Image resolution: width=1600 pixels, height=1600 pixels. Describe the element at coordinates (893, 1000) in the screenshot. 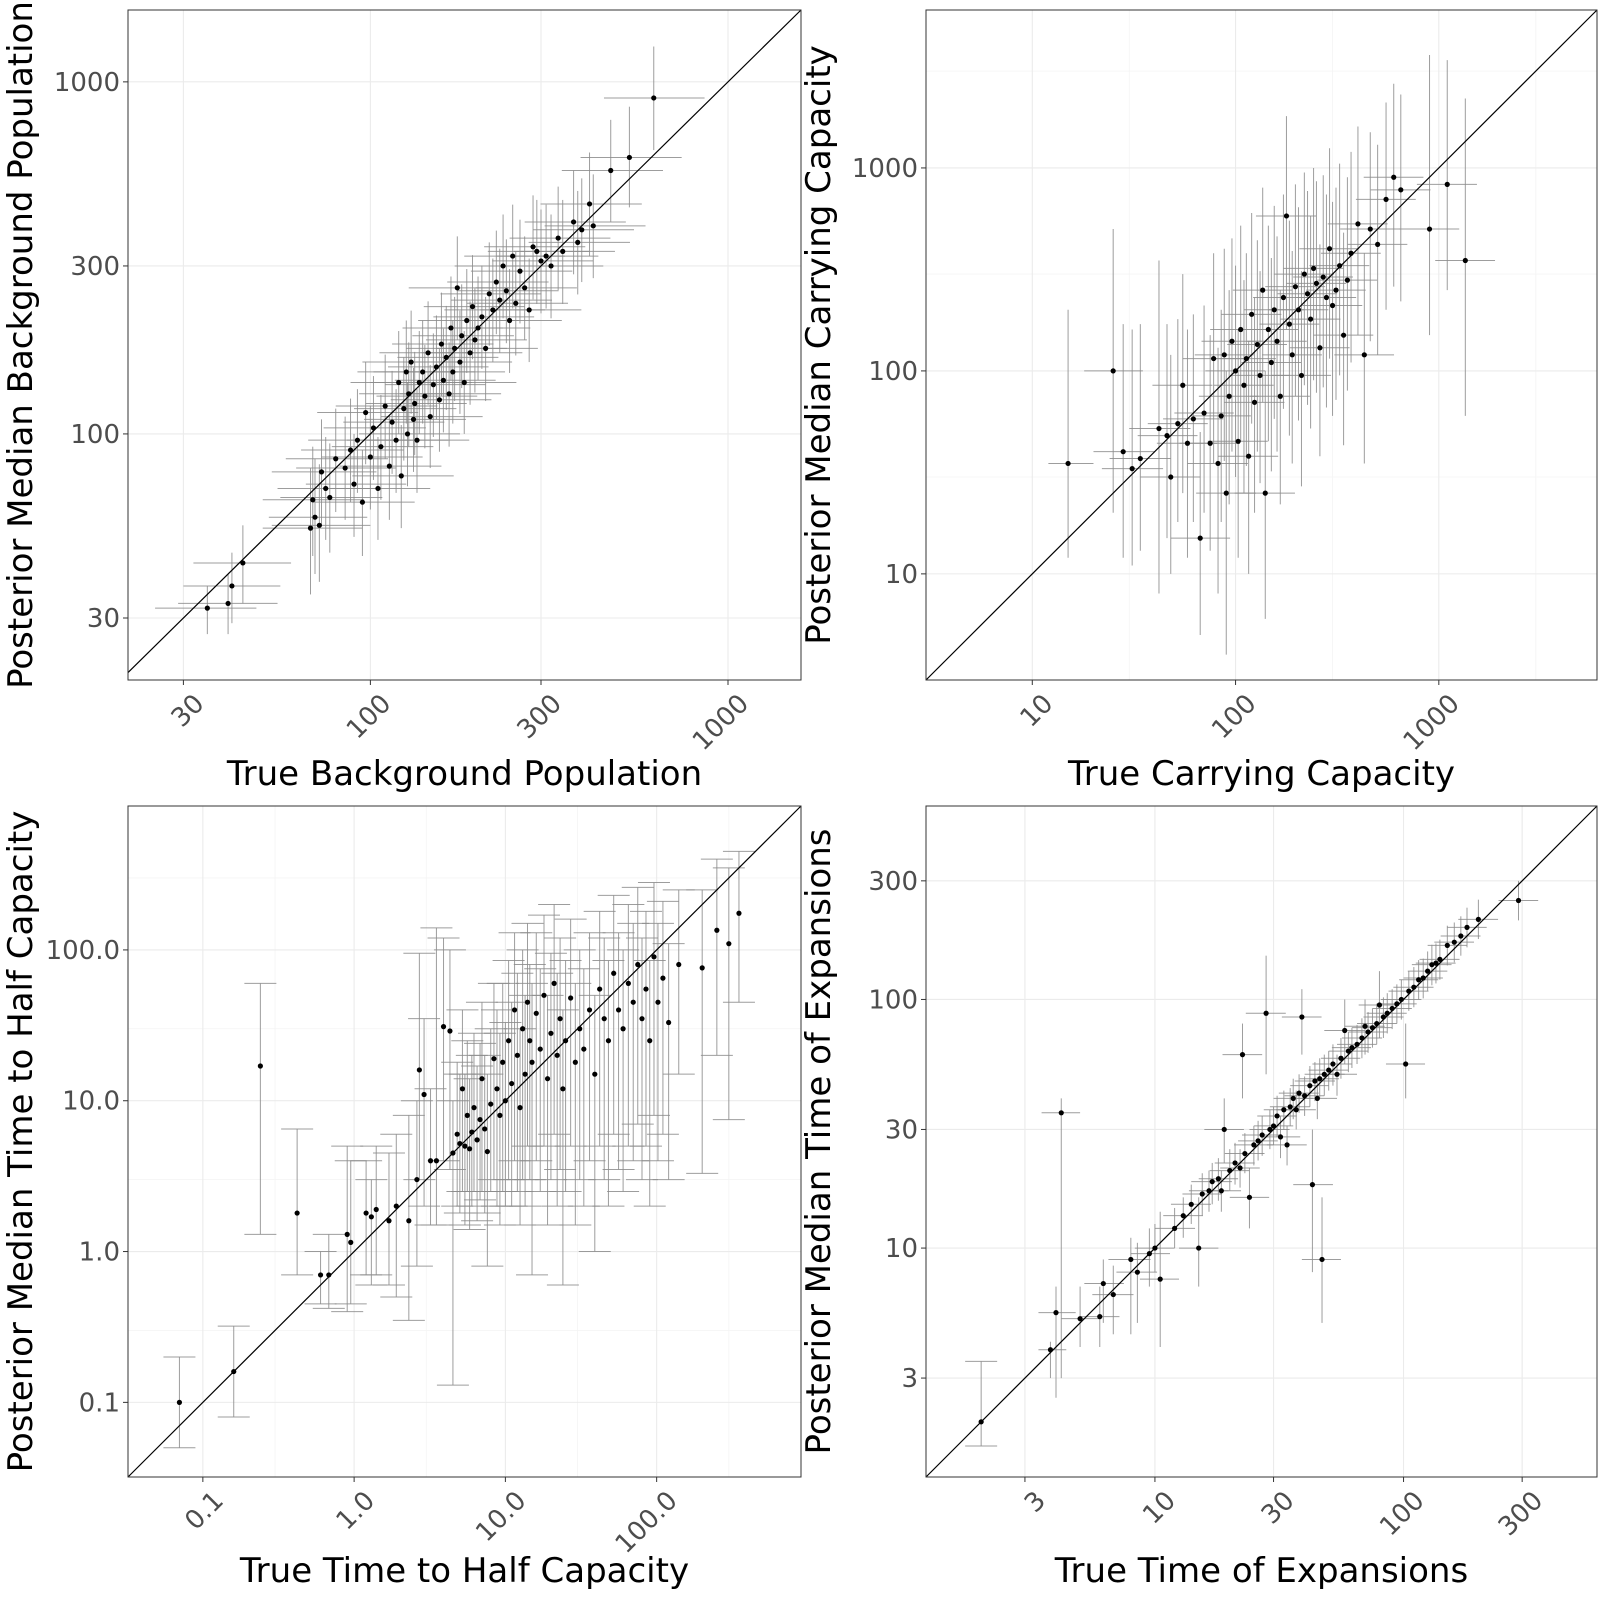

I see `y-tick-label: 100` at that location.